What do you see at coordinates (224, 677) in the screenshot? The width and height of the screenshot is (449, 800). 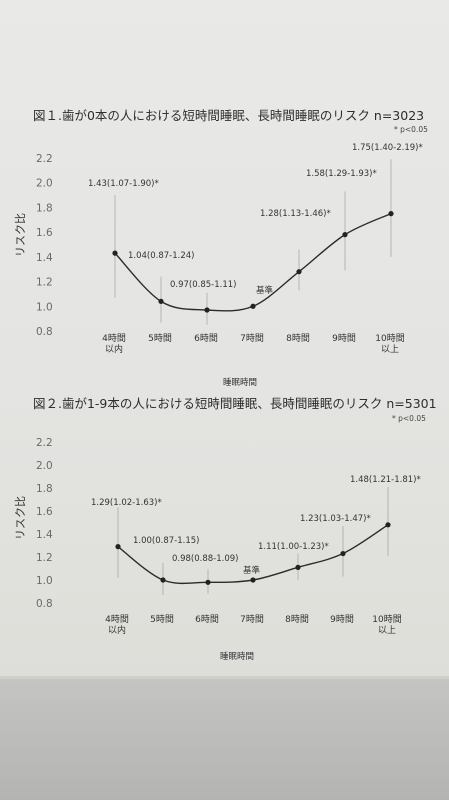 I see `paper-edge` at bounding box center [224, 677].